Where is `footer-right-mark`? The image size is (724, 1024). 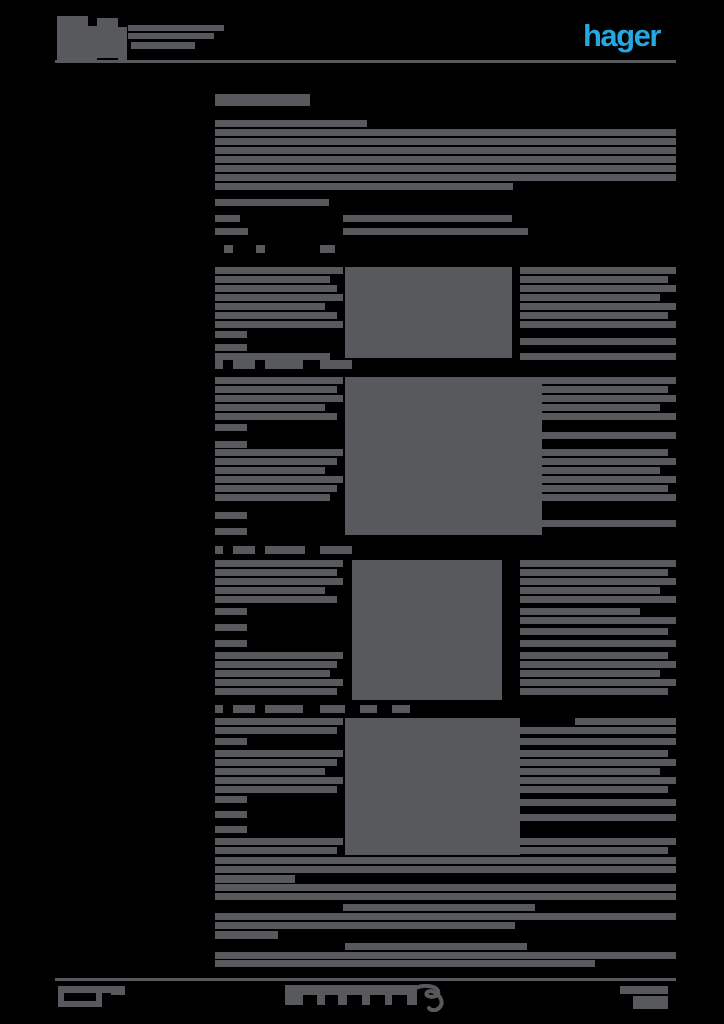
footer-right-mark is located at coordinates (650, 1002).